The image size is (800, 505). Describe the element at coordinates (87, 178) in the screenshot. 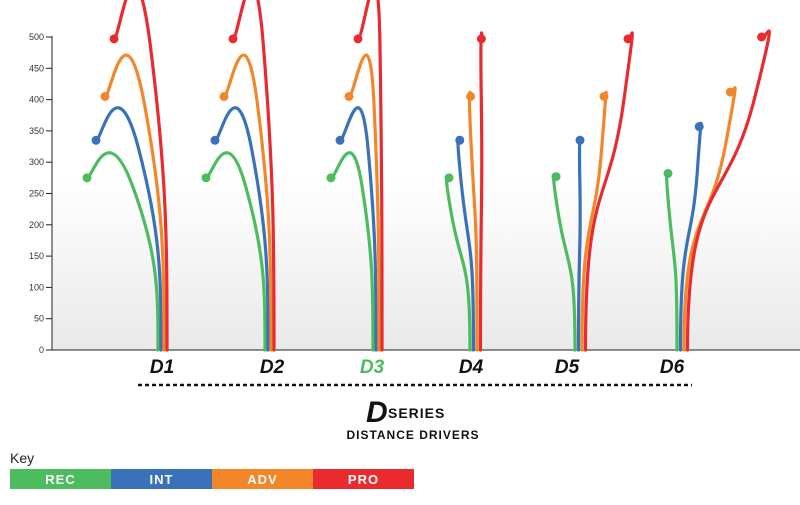

I see `flight-endpoint-rec-d1` at that location.